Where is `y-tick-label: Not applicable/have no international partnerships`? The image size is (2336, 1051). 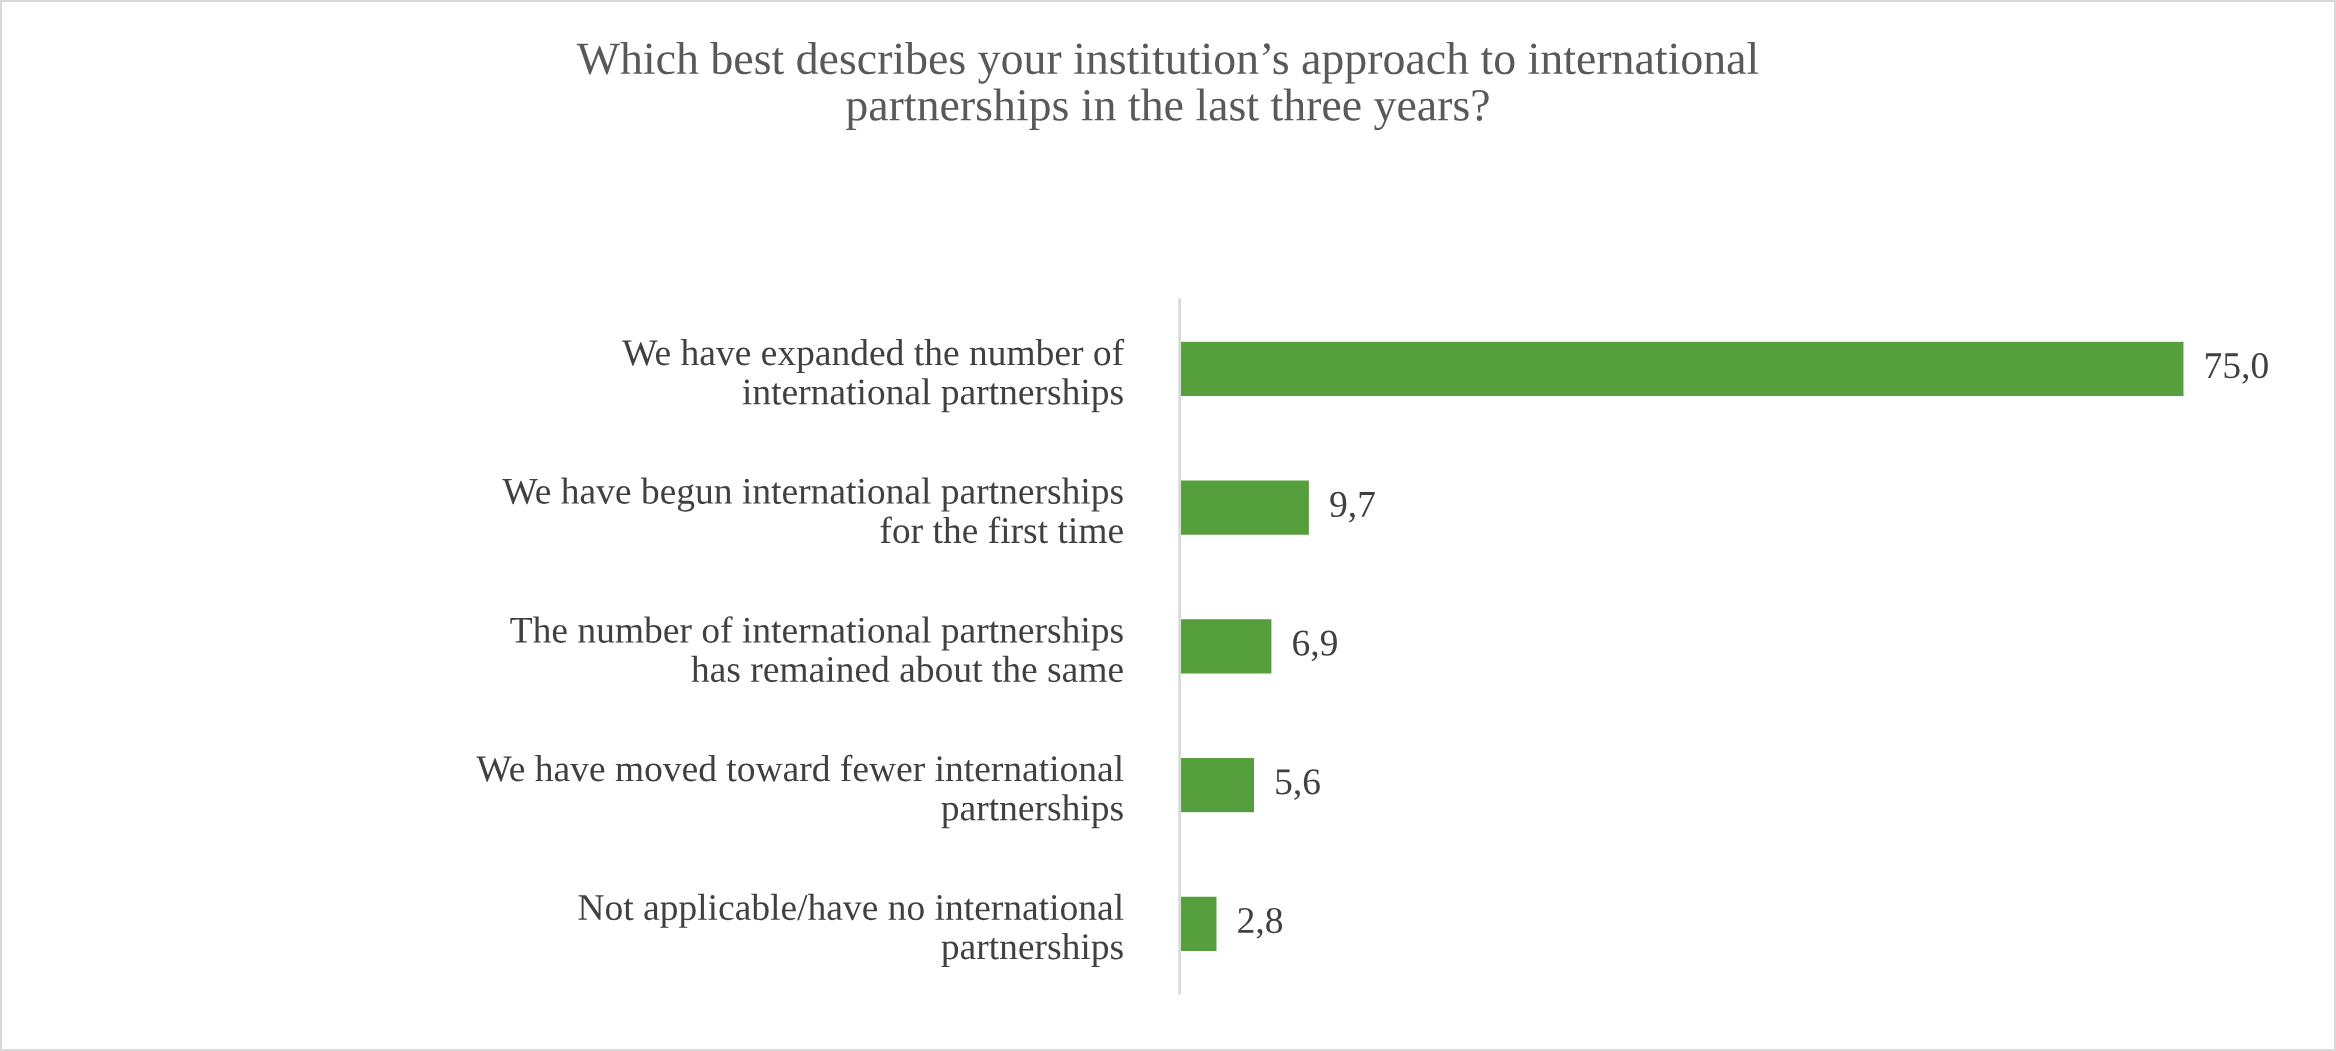 y-tick-label: Not applicable/have no international partnerships is located at coordinates (851, 930).